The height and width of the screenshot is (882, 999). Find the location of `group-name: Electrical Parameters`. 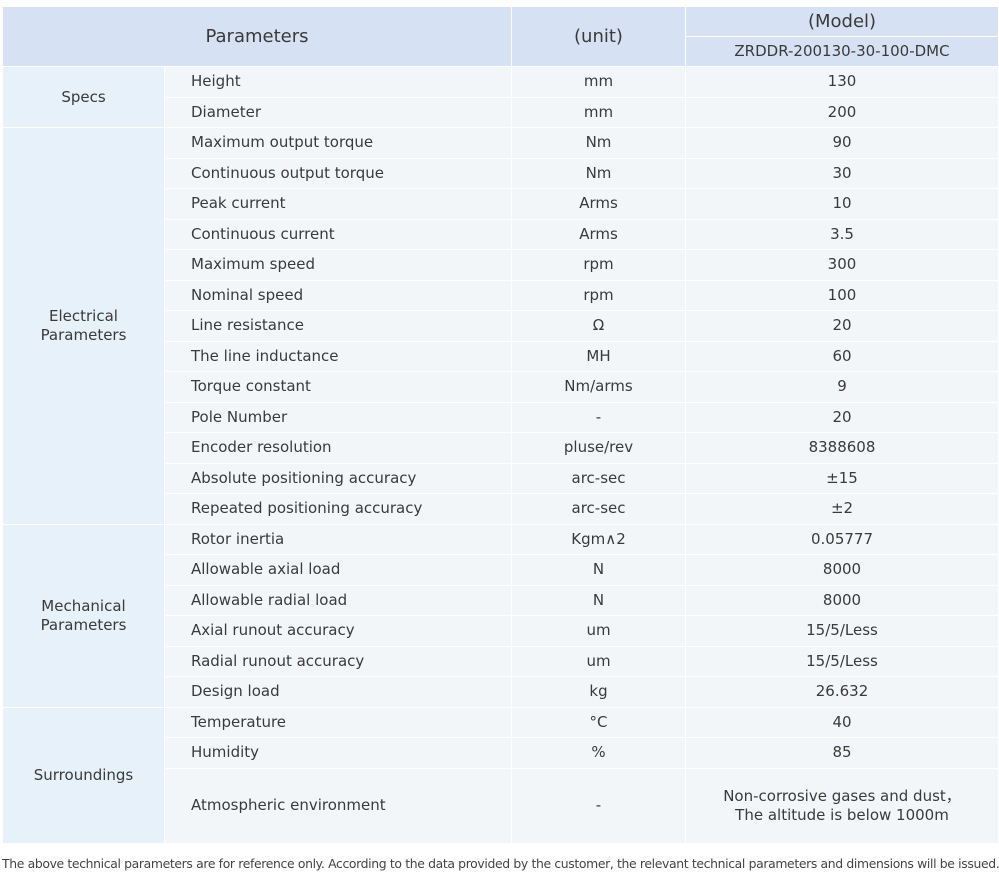

group-name: Electrical Parameters is located at coordinates (83, 326).